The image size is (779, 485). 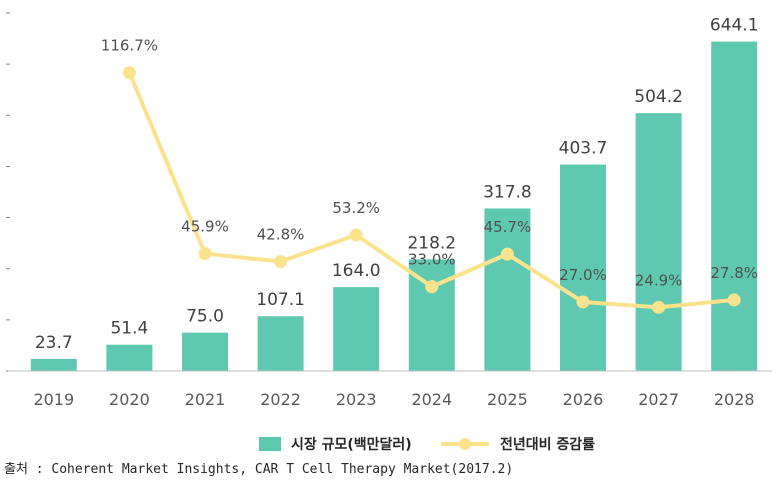 What do you see at coordinates (432, 260) in the screenshot?
I see `growth-rate-label: 33.0%` at bounding box center [432, 260].